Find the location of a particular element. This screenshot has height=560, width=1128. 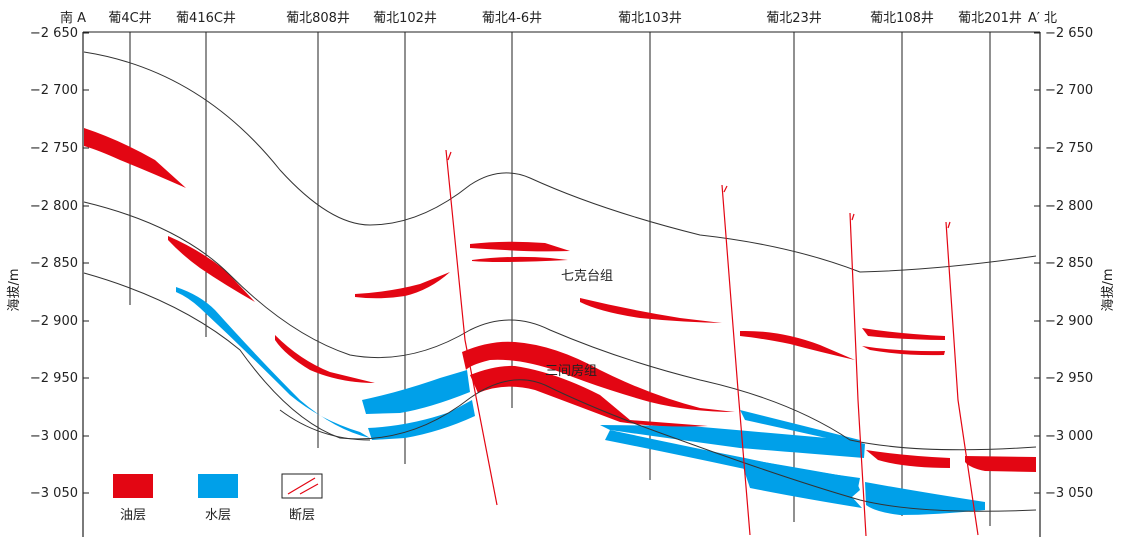

south-label: 南 A is located at coordinates (73, 18).